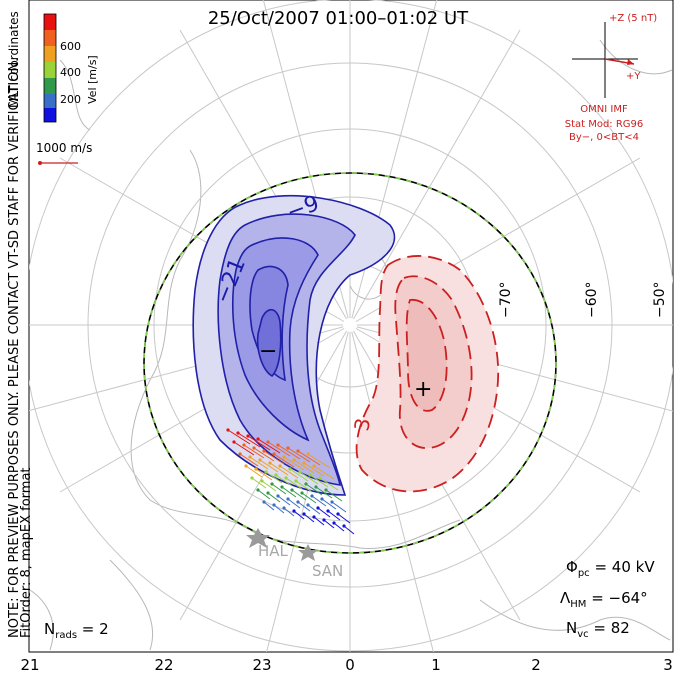  I want to click on mlt-label-21: 21, so click(29, 665).